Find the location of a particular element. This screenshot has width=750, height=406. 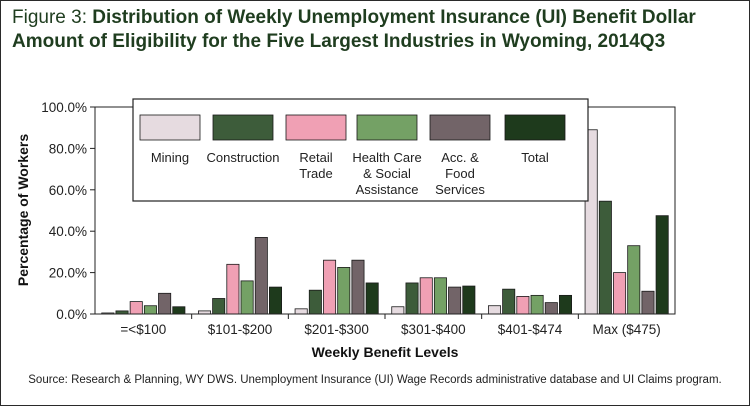

y-tick-label: 80.0% is located at coordinates (68, 148).